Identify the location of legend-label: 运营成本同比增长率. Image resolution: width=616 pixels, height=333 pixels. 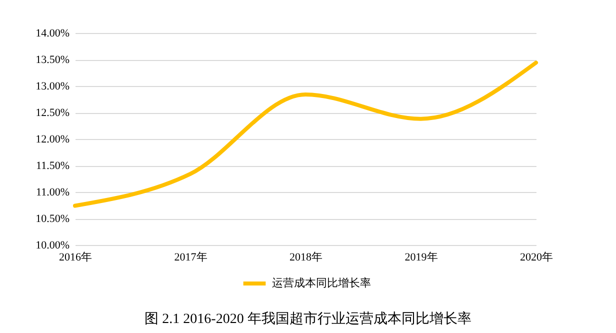
(321, 283).